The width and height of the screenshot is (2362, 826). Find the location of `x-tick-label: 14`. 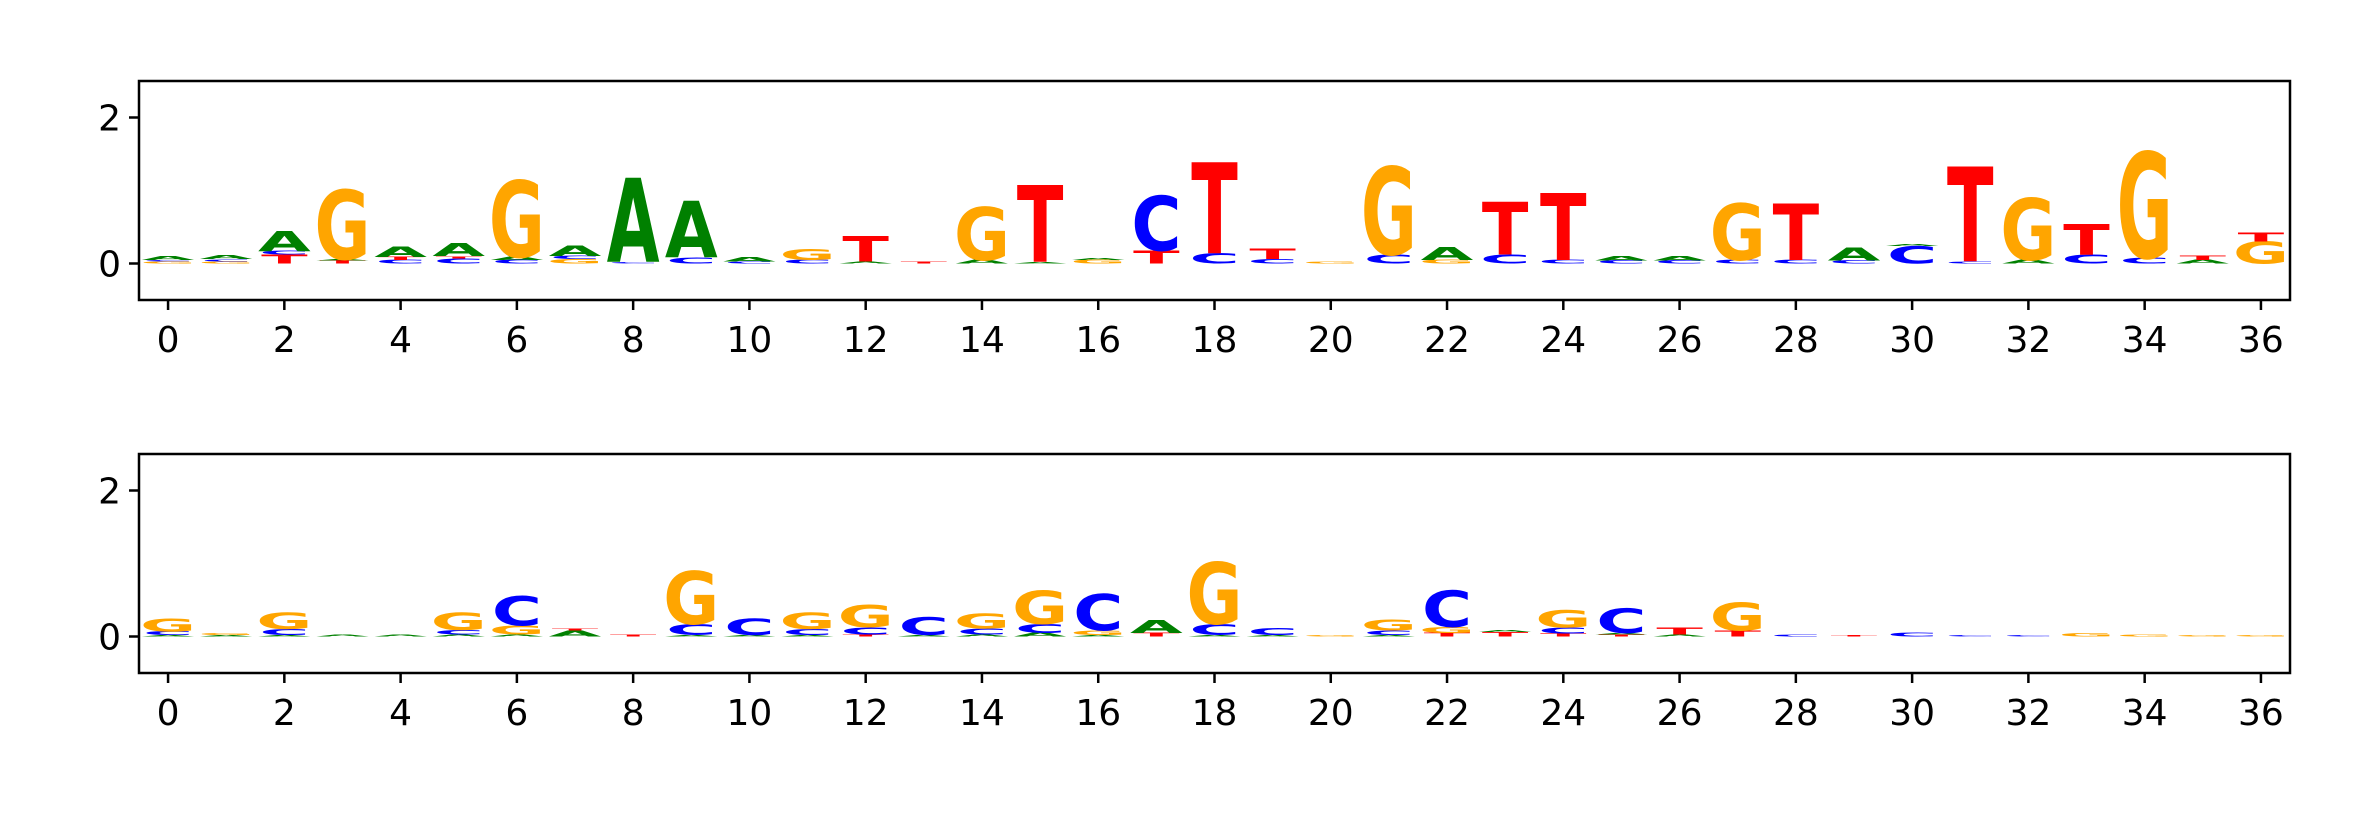

x-tick-label: 14 is located at coordinates (982, 340).